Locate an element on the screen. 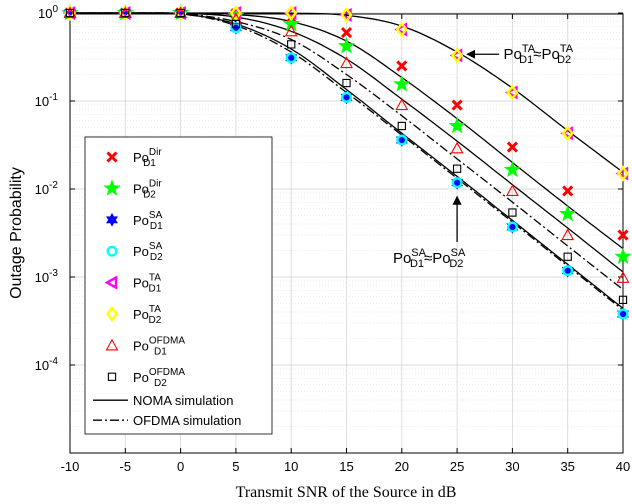 Image resolution: width=632 pixels, height=504 pixels. legend-label: PoDir D1 is located at coordinates (147, 158).